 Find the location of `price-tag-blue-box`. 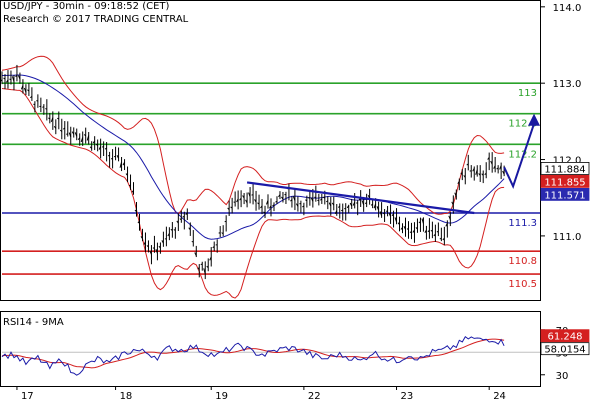

price-tag-blue-box is located at coordinates (565, 194).